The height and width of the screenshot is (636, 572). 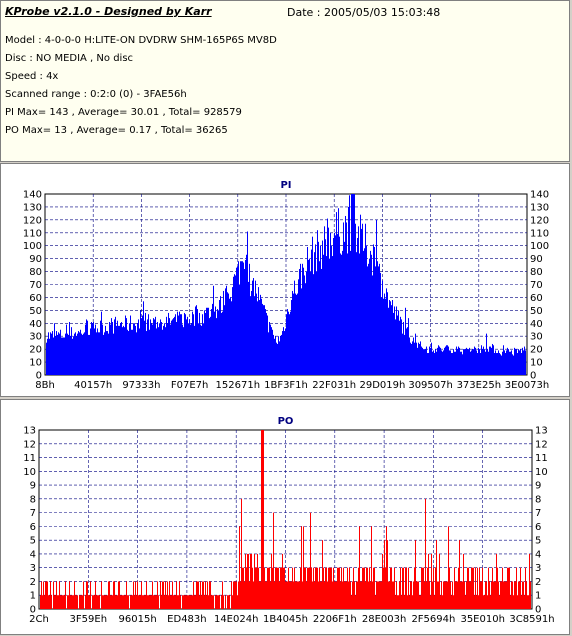 I want to click on y-tick-label-right: 90, so click(x=536, y=259).